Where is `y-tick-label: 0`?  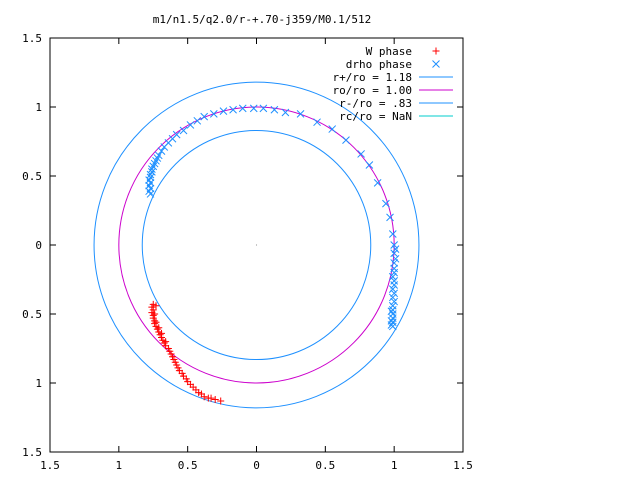 y-tick-label: 0 is located at coordinates (38, 245).